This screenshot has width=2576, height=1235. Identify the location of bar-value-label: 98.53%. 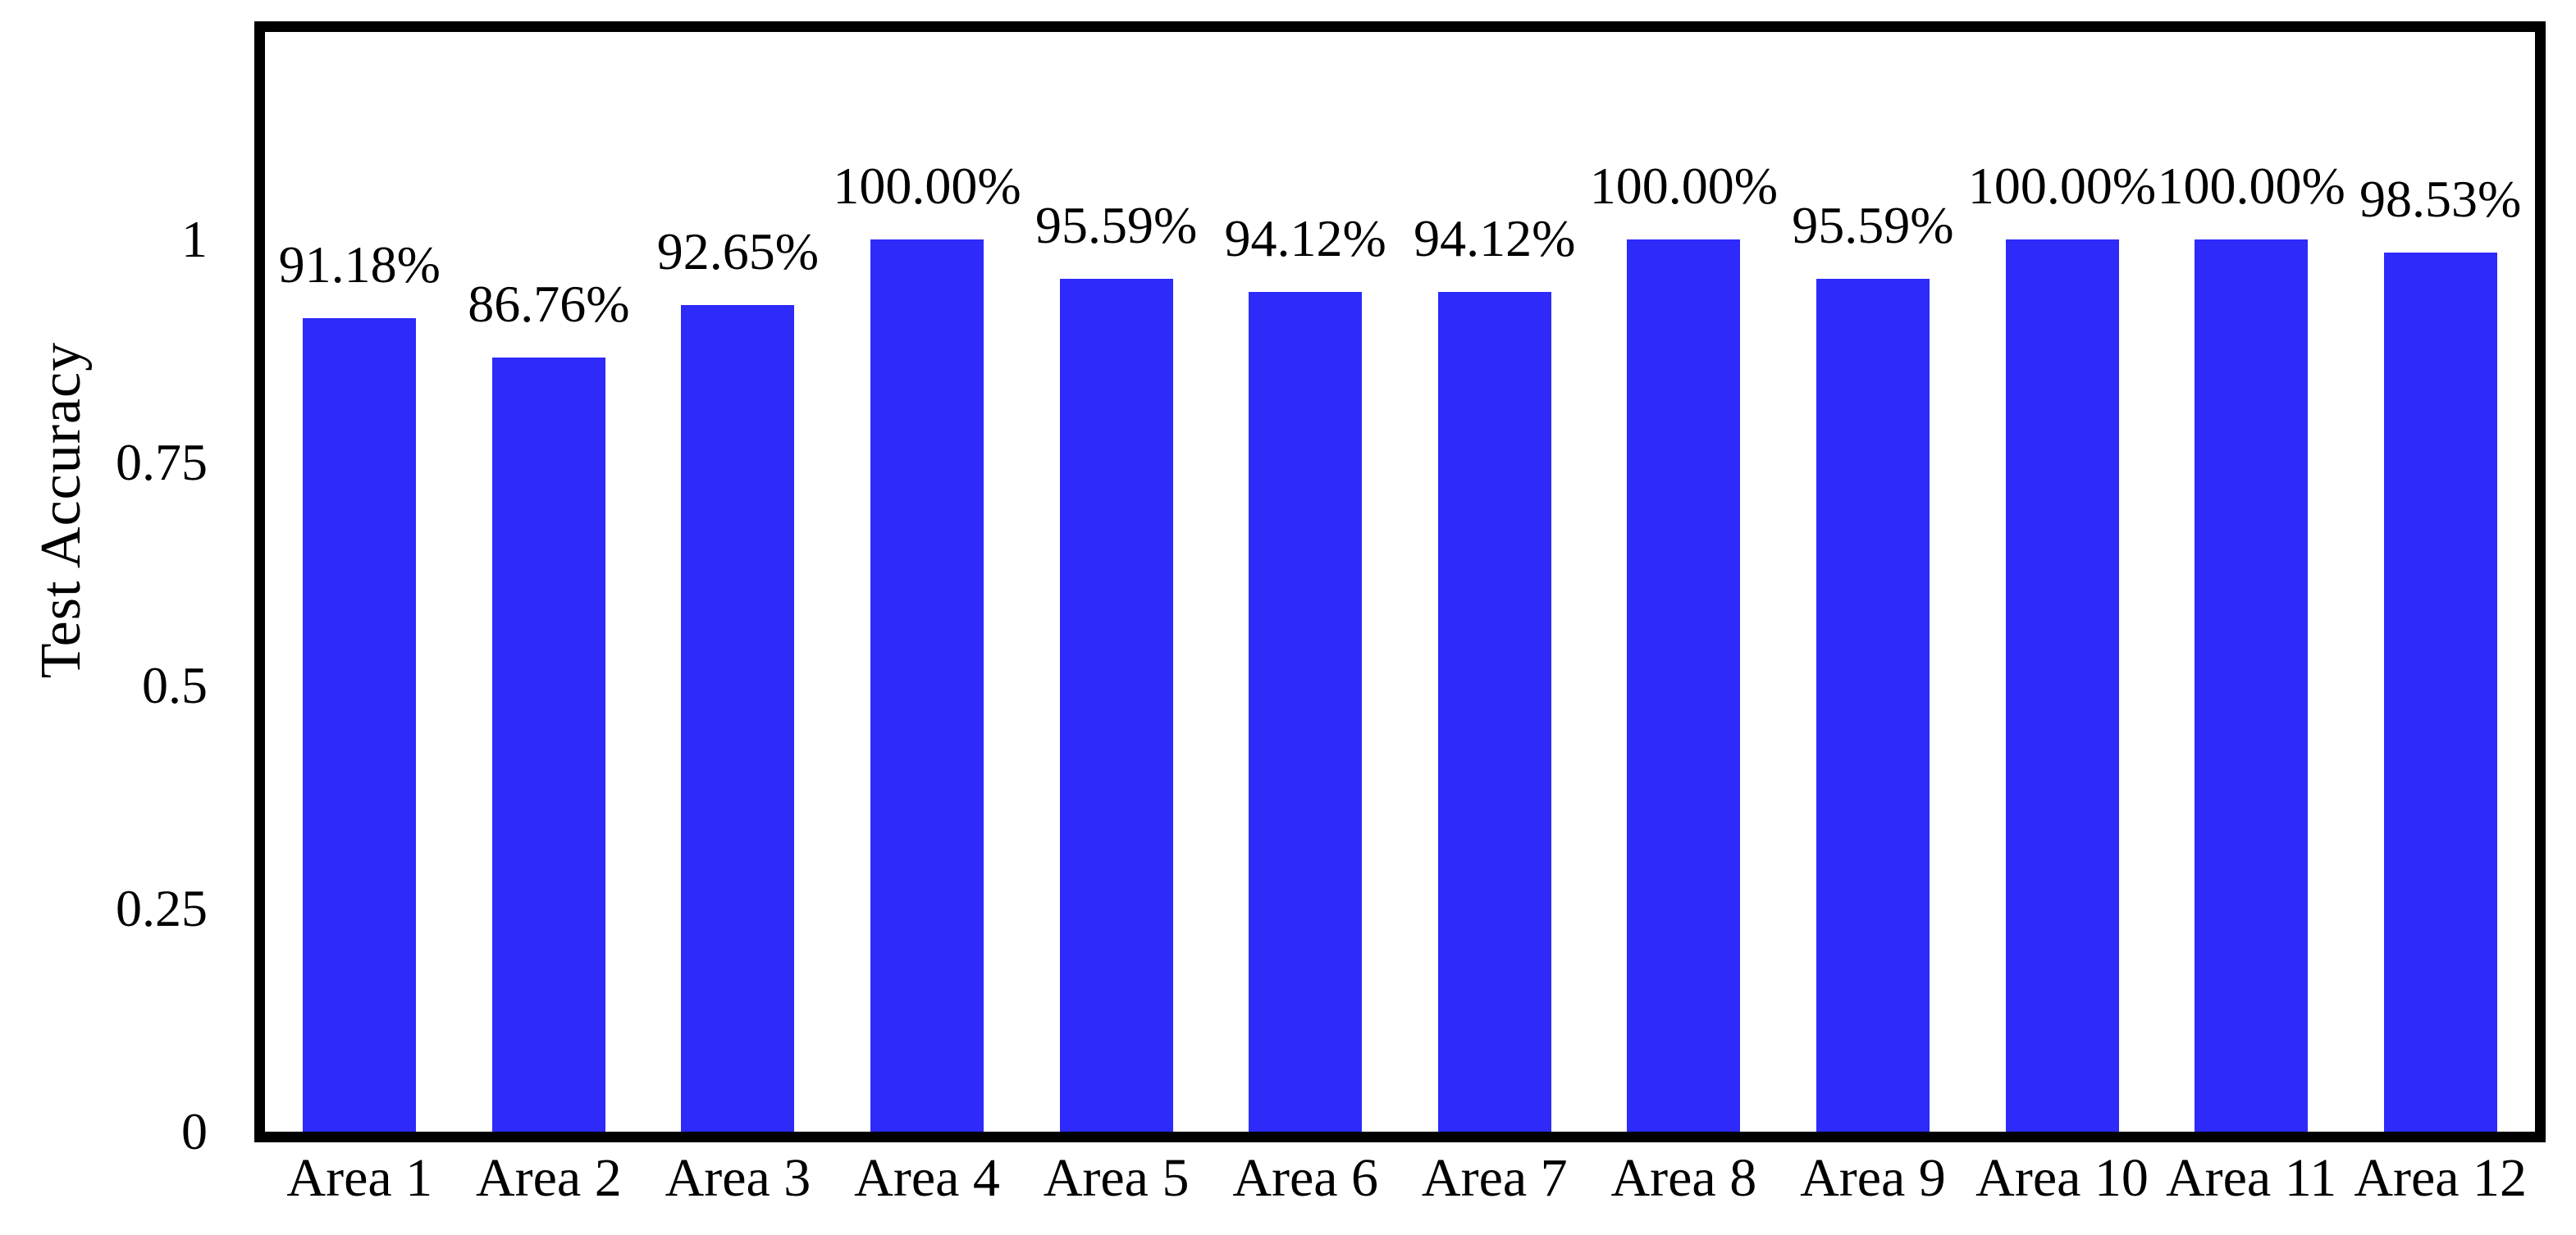
(2441, 200).